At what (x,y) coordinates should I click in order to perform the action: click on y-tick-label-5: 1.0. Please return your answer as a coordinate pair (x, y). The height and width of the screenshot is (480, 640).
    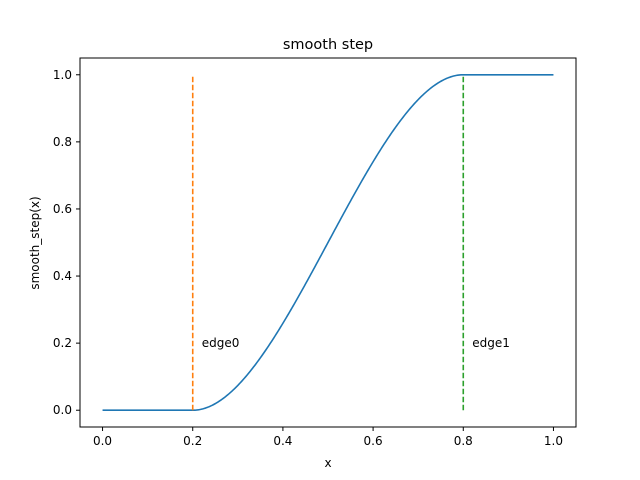
    Looking at the image, I should click on (62, 75).